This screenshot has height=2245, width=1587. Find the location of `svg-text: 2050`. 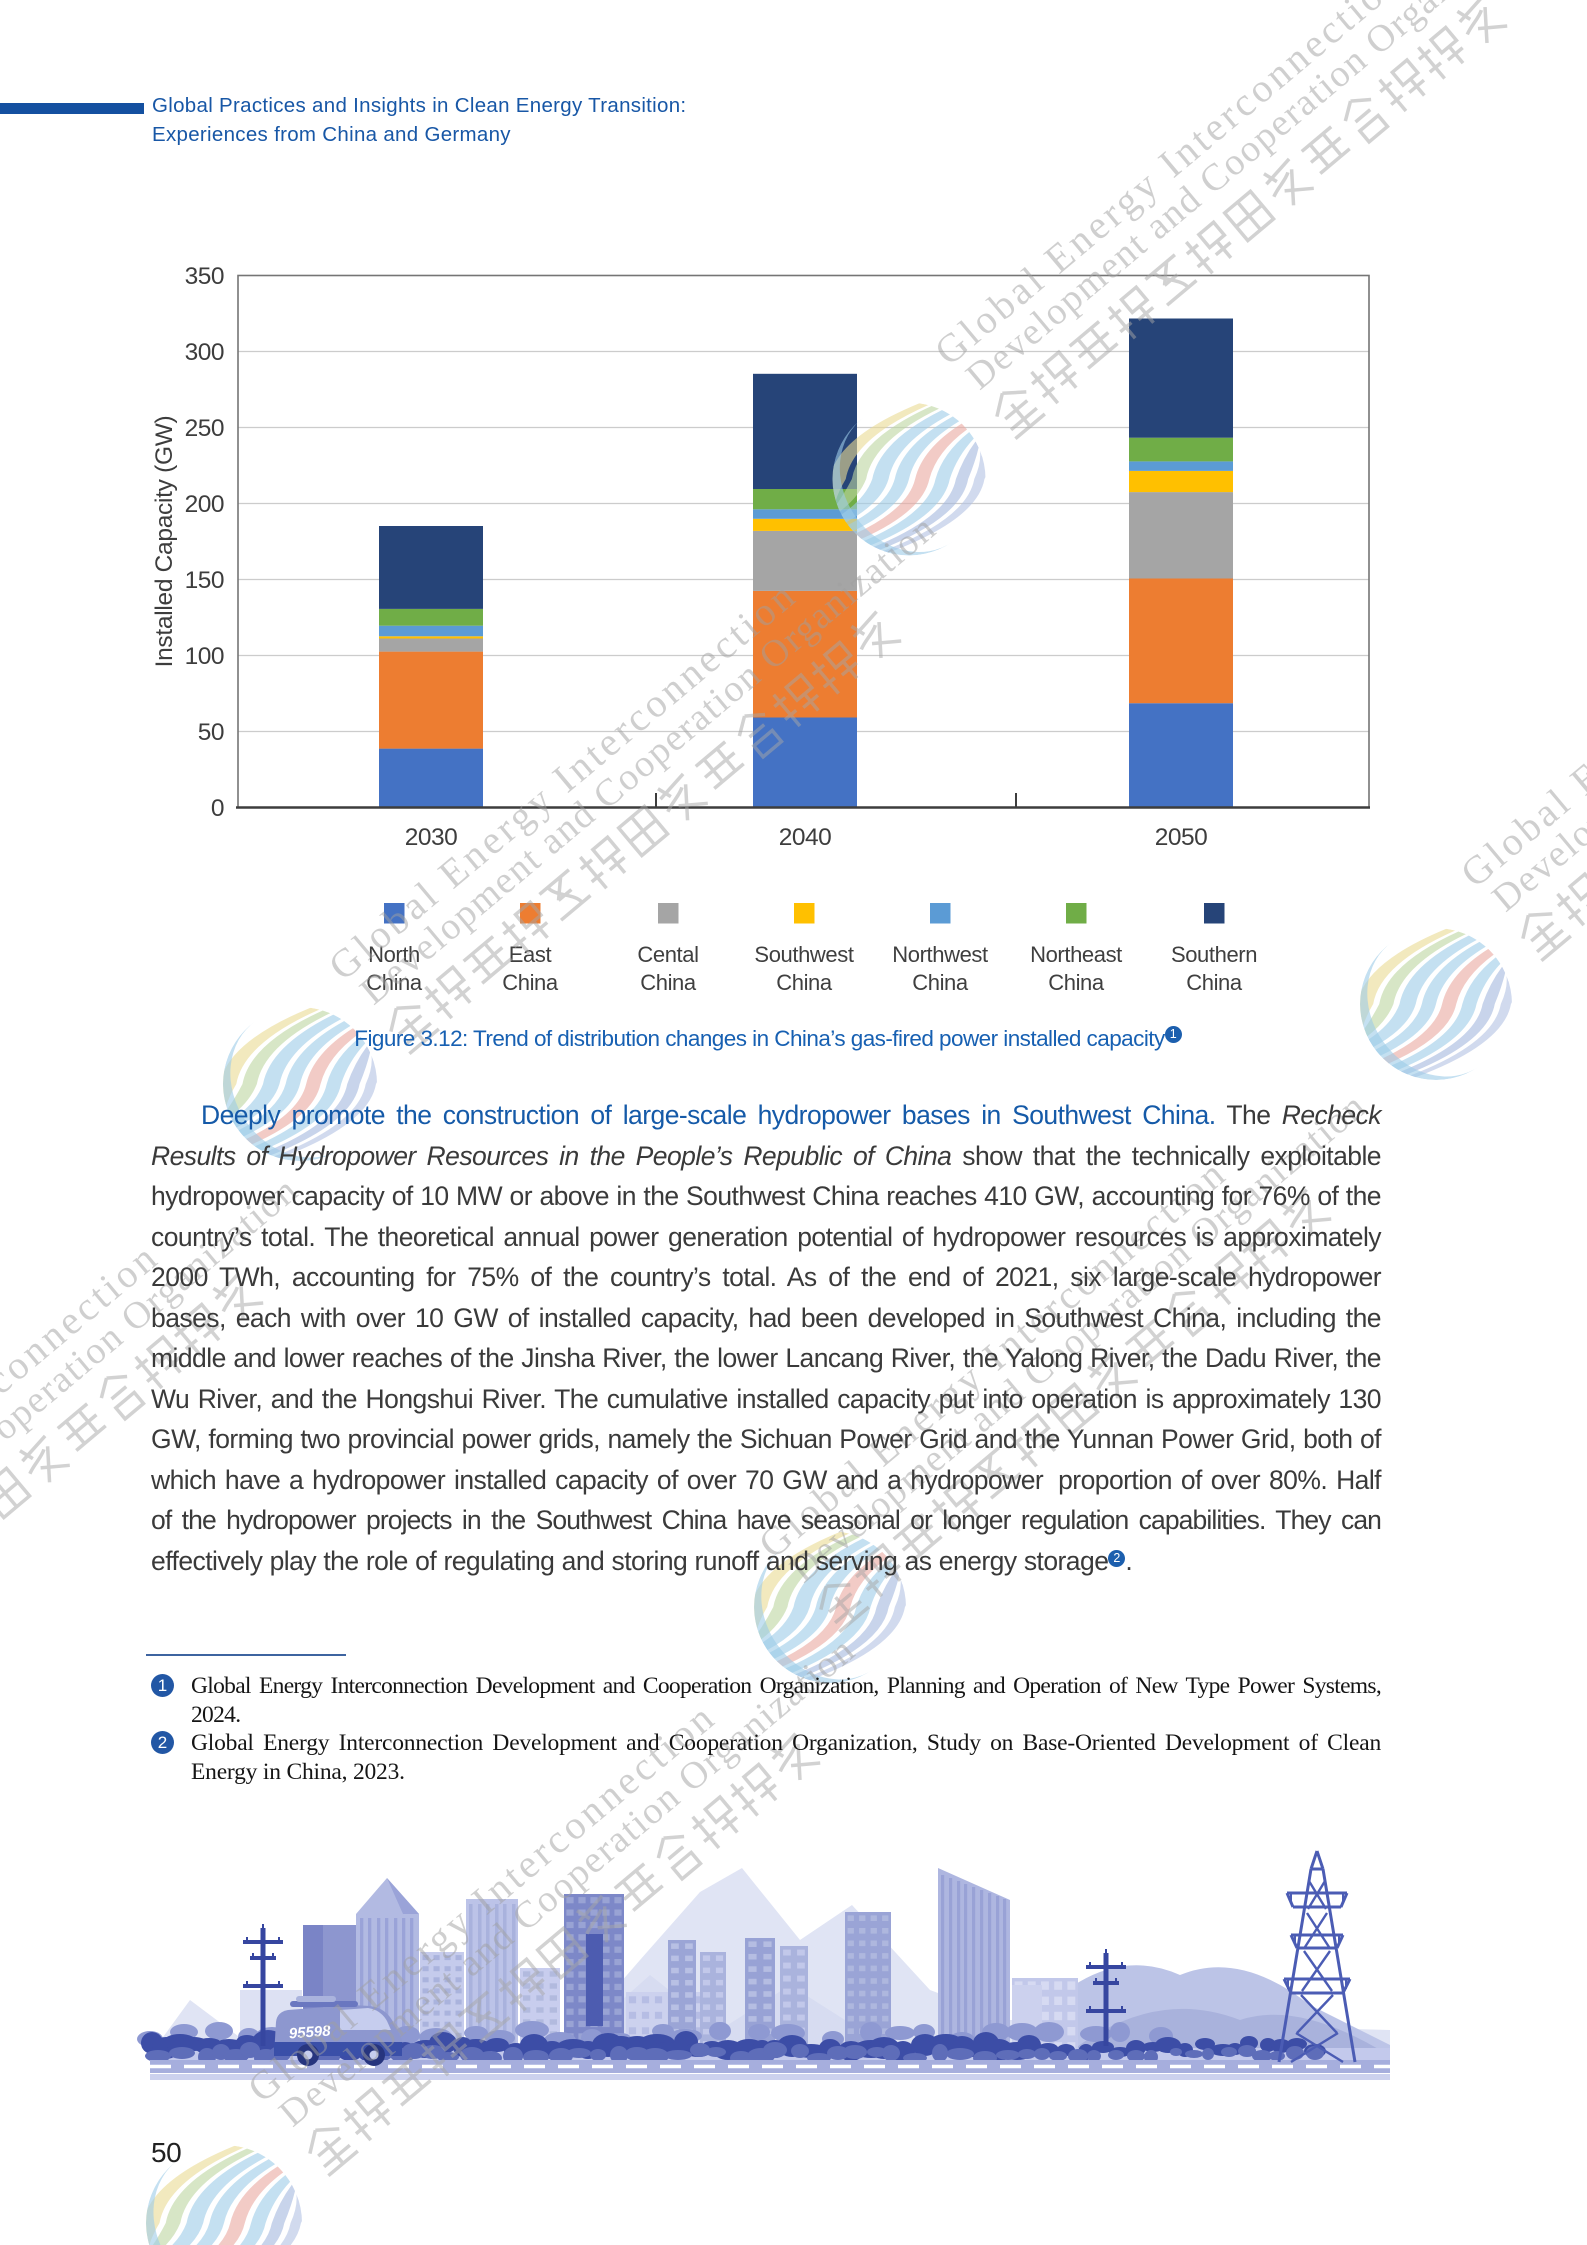

svg-text: 2050 is located at coordinates (1181, 837).